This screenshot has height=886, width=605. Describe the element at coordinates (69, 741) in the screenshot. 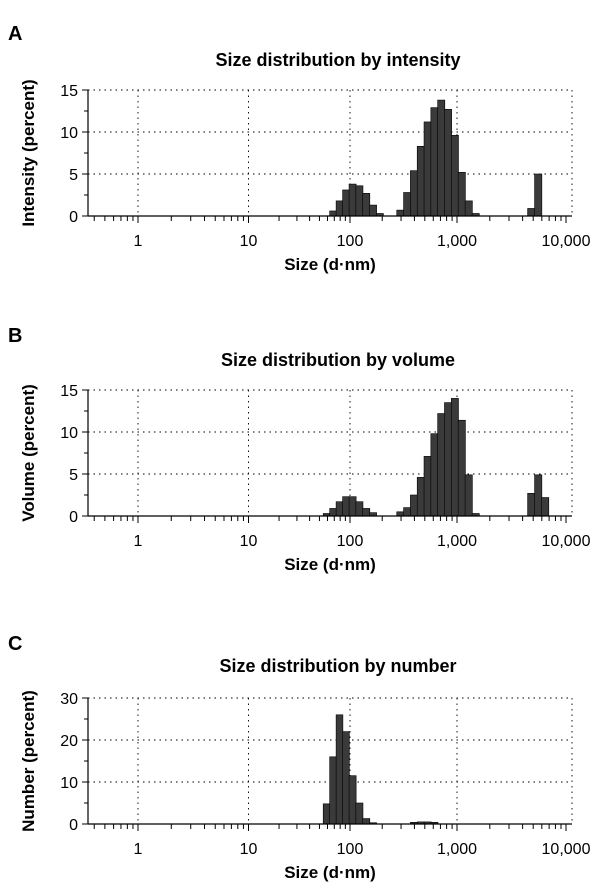

I see `y-tick-label: 20` at that location.